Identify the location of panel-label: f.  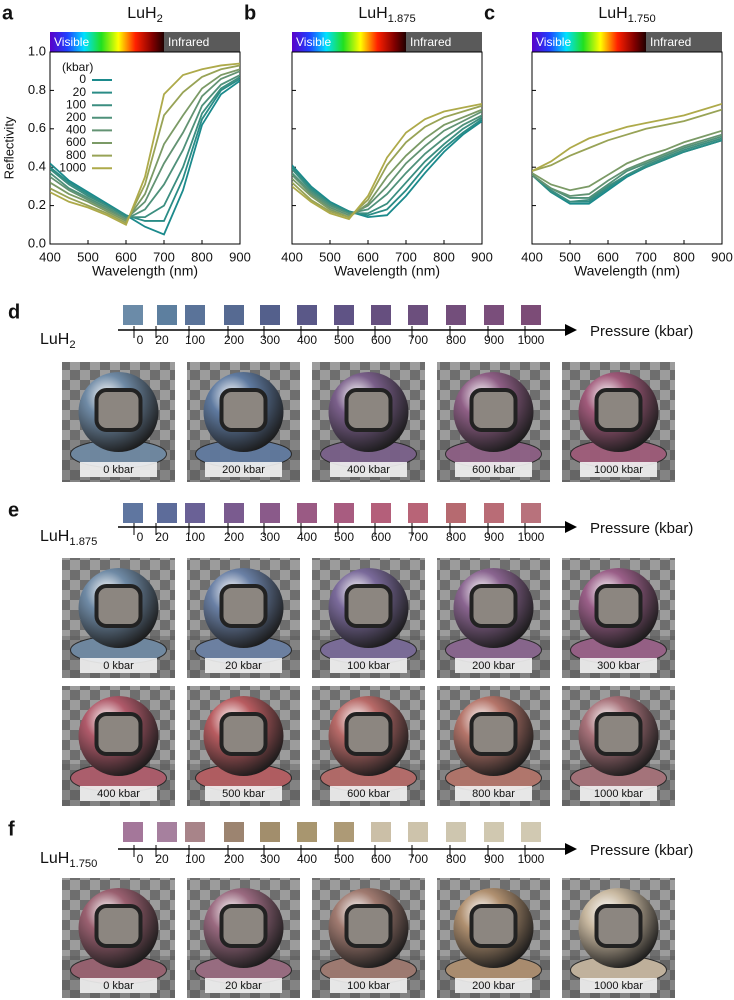
(11, 829).